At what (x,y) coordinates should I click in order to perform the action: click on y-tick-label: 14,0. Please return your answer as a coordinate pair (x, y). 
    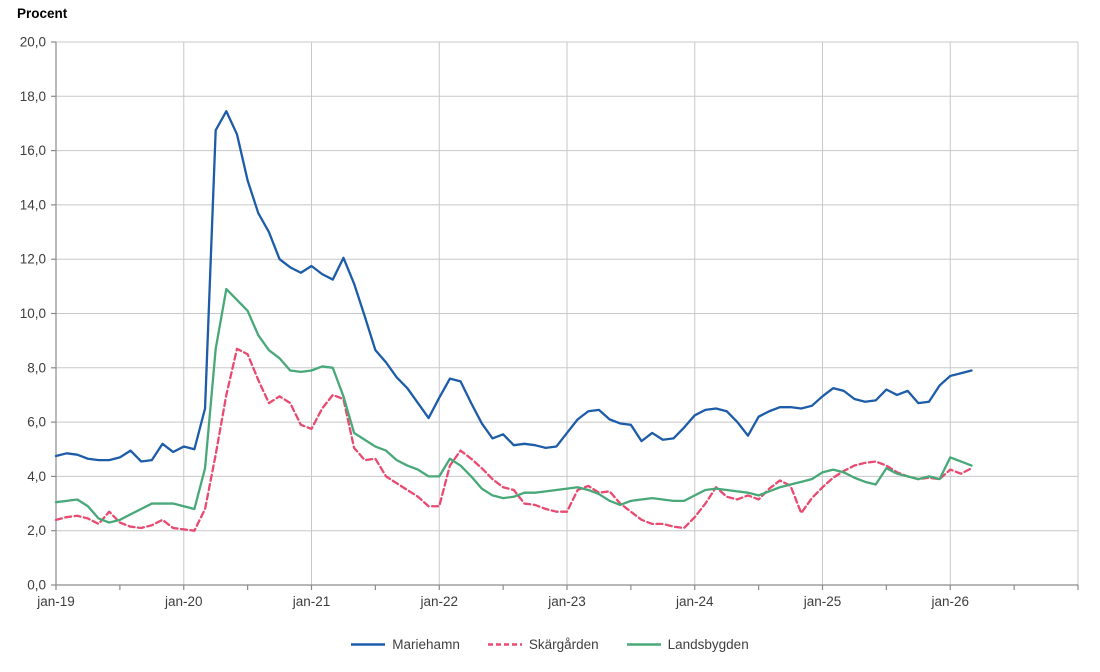
    Looking at the image, I should click on (33, 204).